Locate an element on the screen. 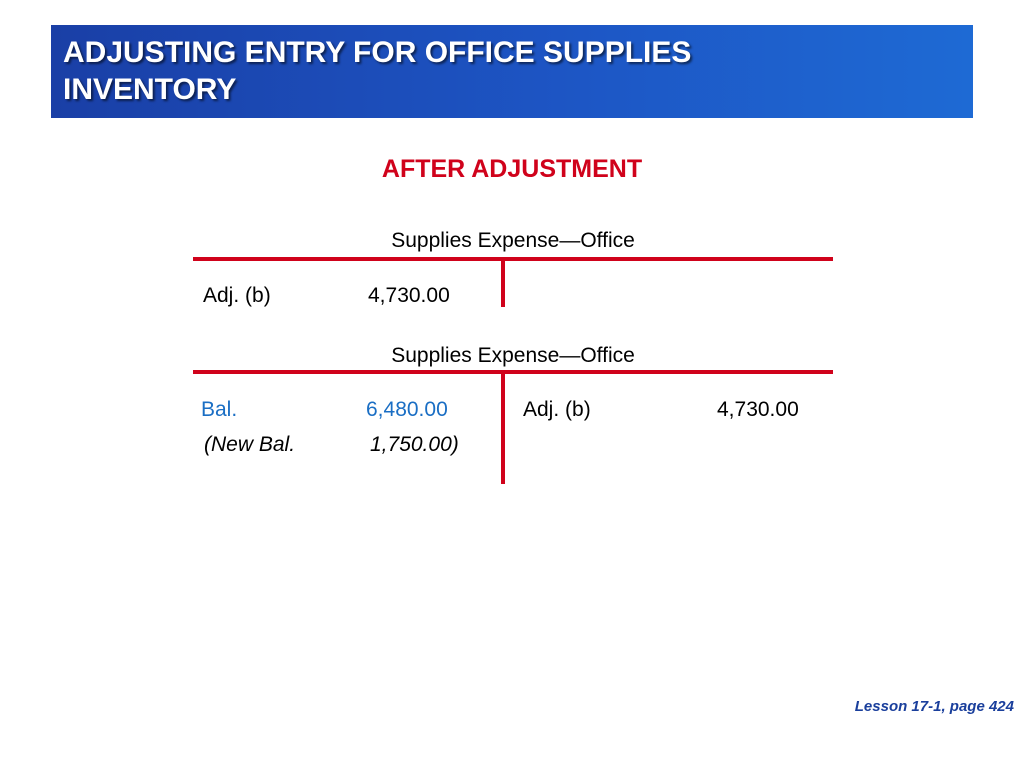 The height and width of the screenshot is (768, 1024). t-account-1-name: Supplies Expense—Office is located at coordinates (513, 240).